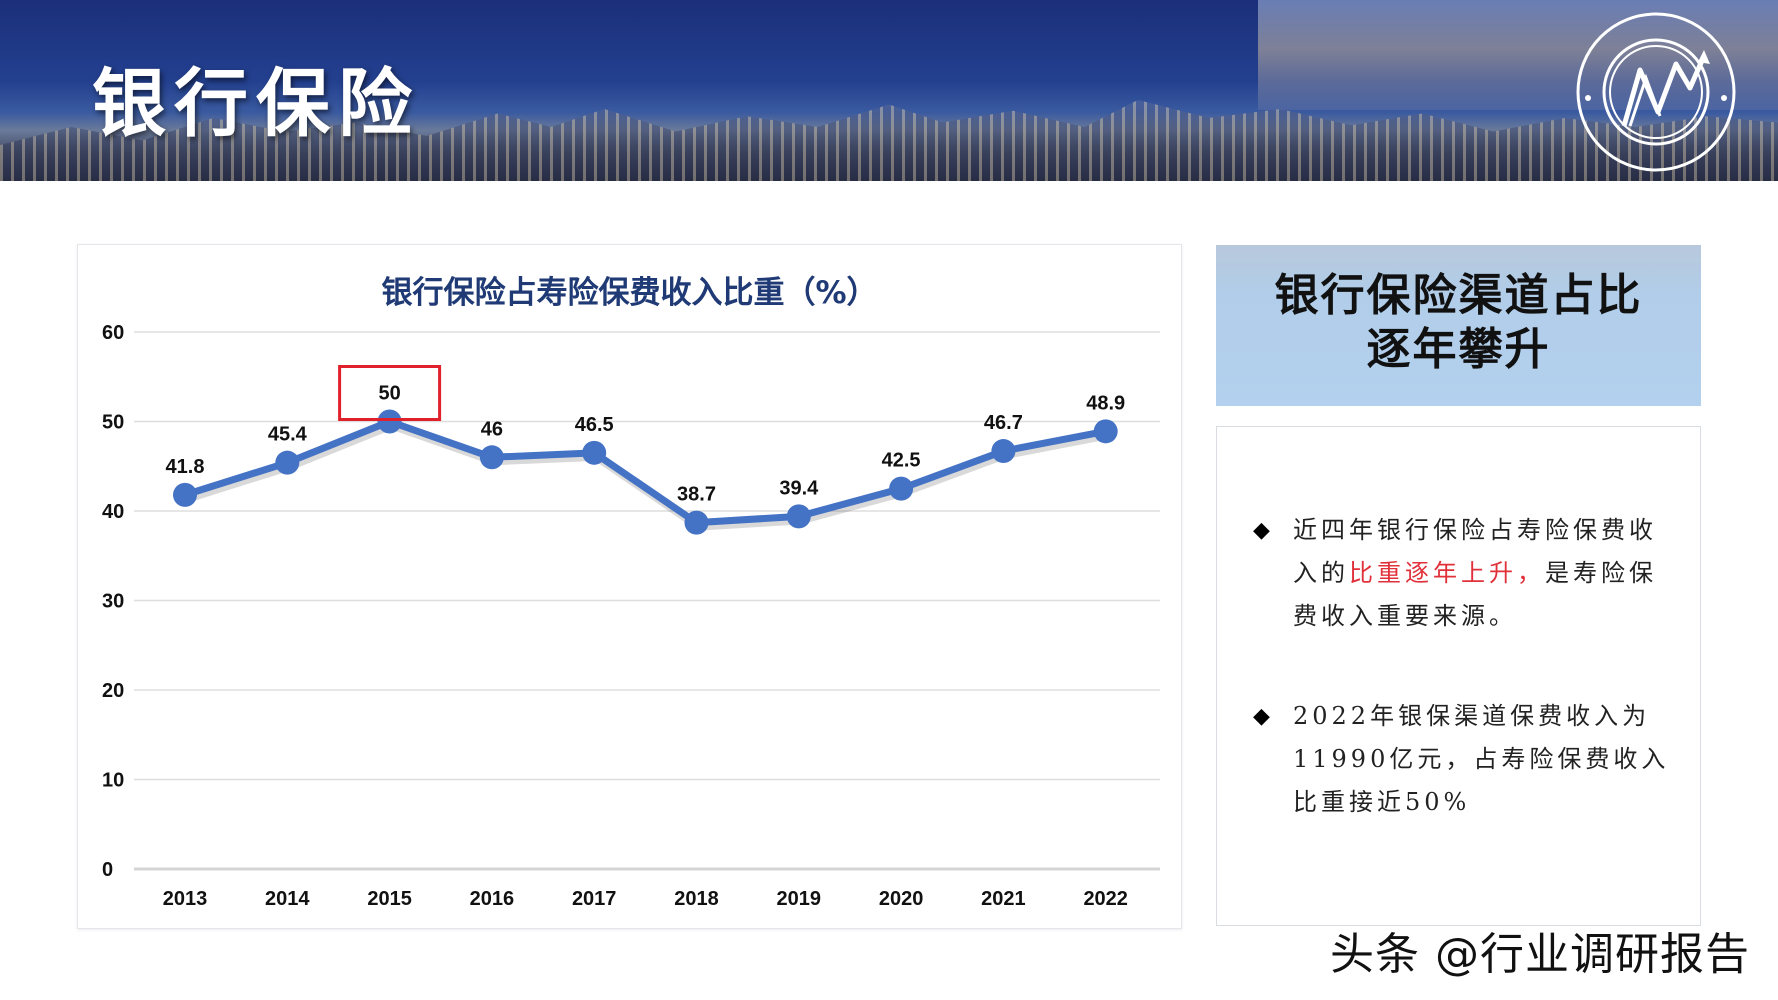  Describe the element at coordinates (113, 781) in the screenshot. I see `y-tick-label: 10` at that location.